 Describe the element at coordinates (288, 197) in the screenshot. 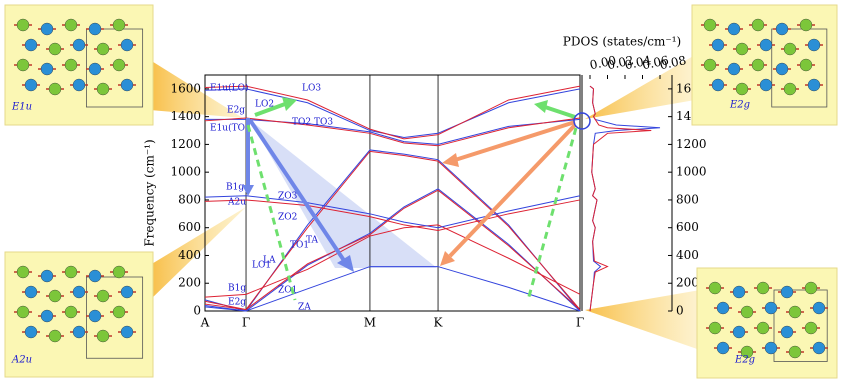

I see `branch-label: ZO3` at that location.